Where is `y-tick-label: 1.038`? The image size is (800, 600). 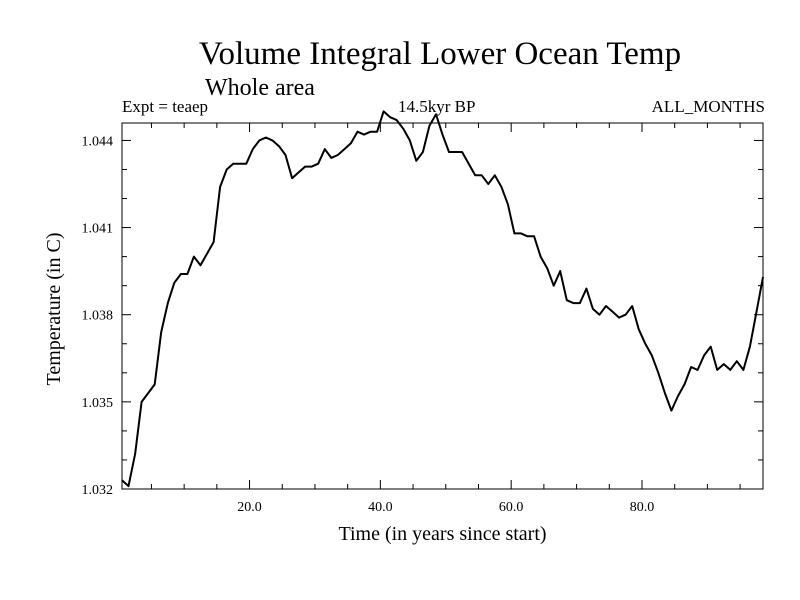 y-tick-label: 1.038 is located at coordinates (98, 316).